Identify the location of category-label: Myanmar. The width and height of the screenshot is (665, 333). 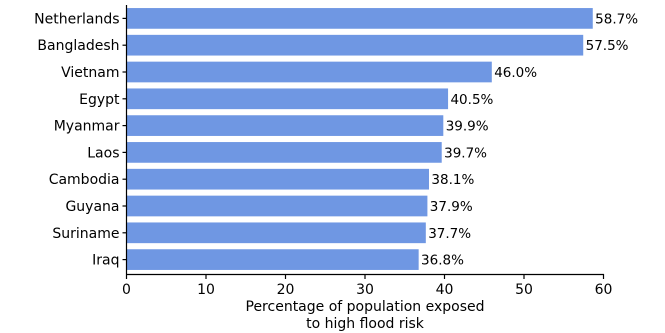
(87, 127).